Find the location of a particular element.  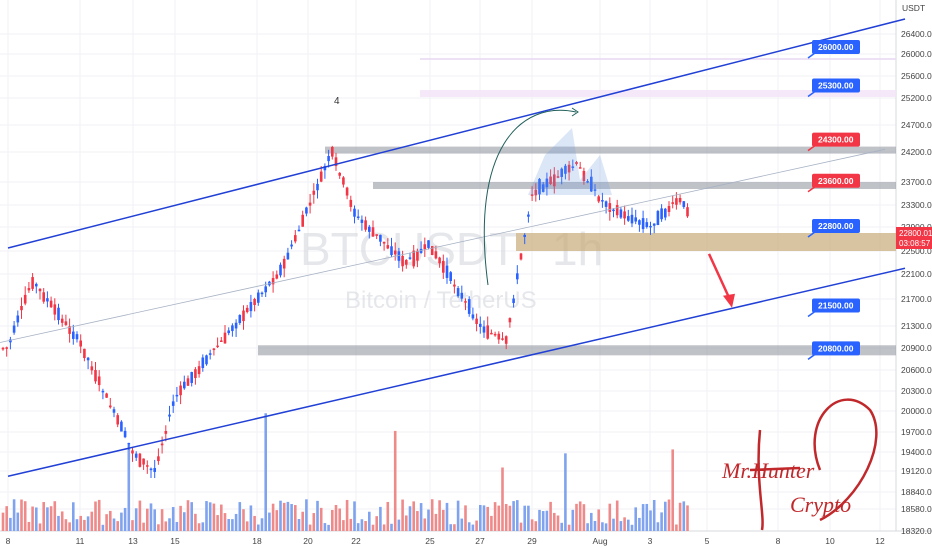

time-tick-label: 13 is located at coordinates (133, 541).